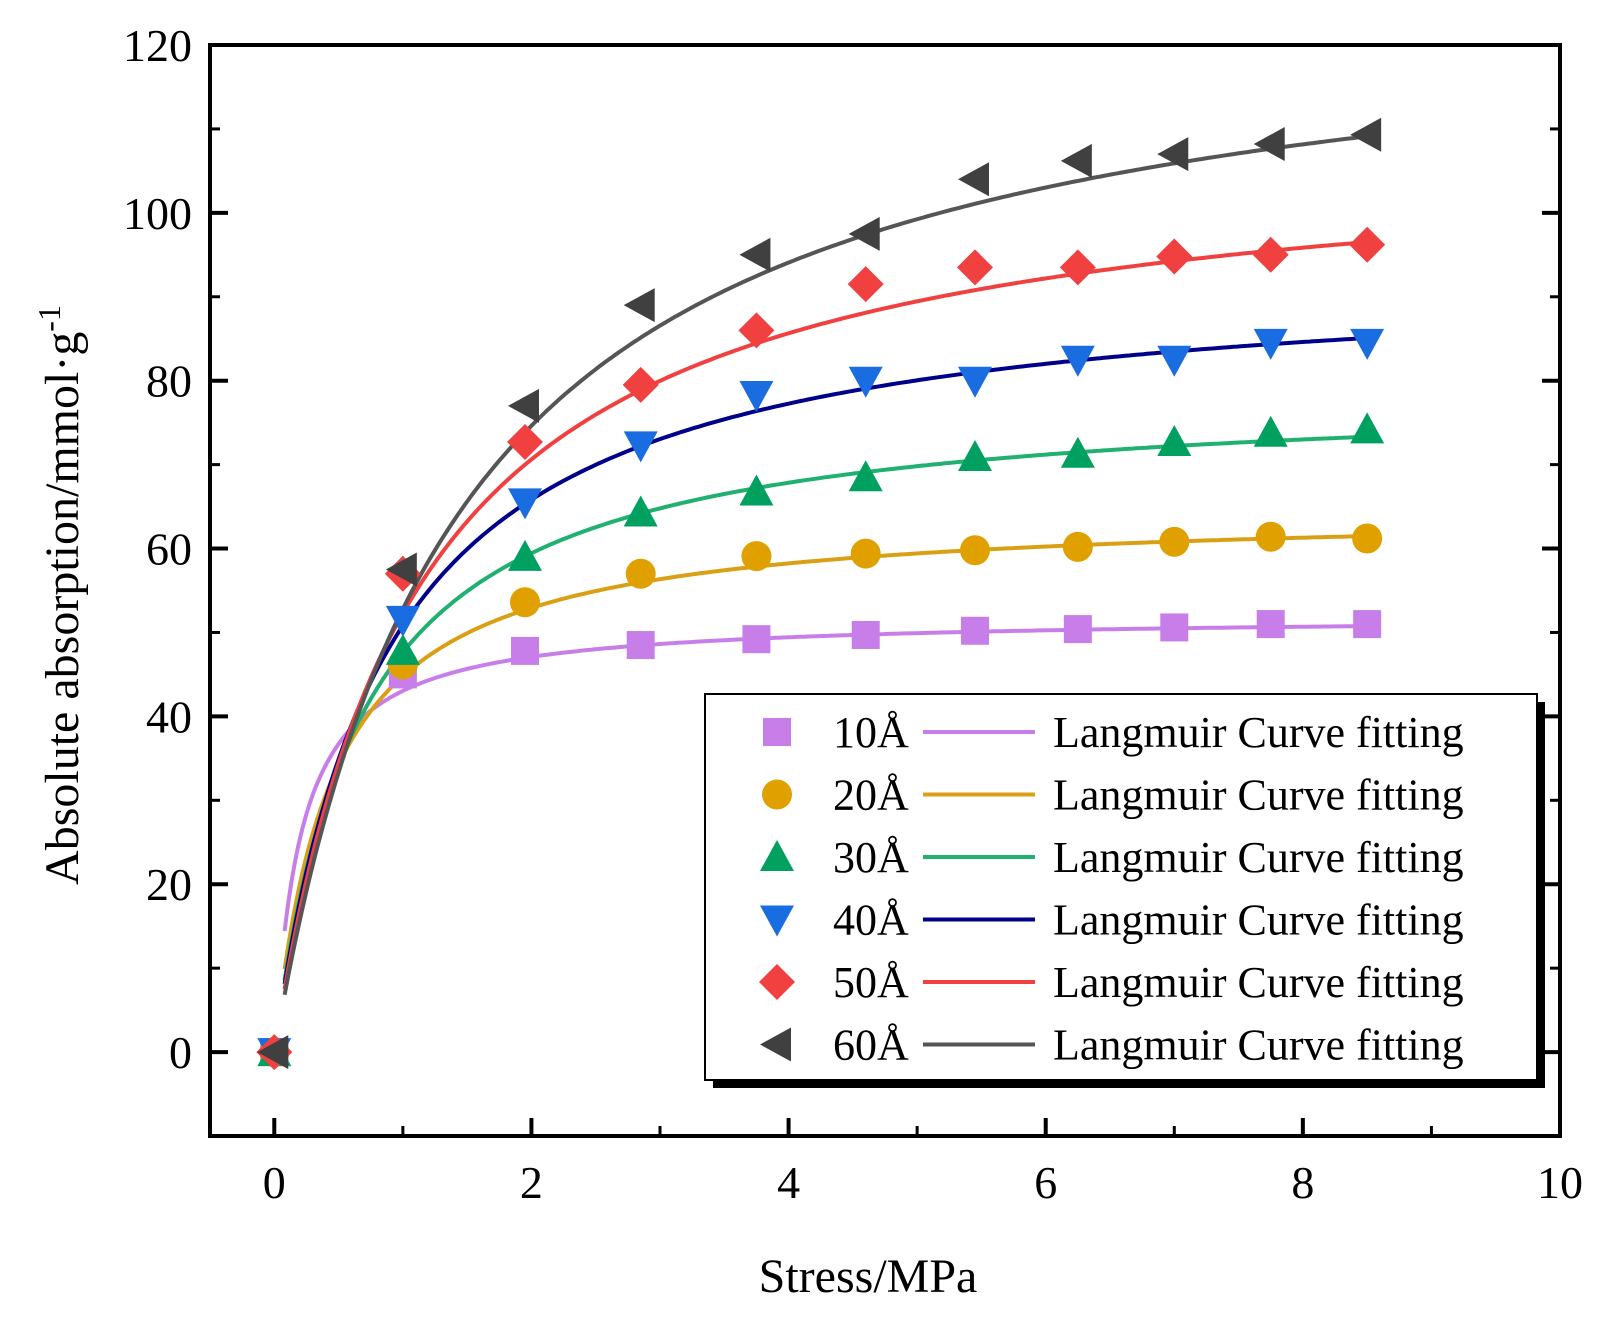 Image resolution: width=1603 pixels, height=1317 pixels. What do you see at coordinates (169, 716) in the screenshot?
I see `y-tick-label-2: 40` at bounding box center [169, 716].